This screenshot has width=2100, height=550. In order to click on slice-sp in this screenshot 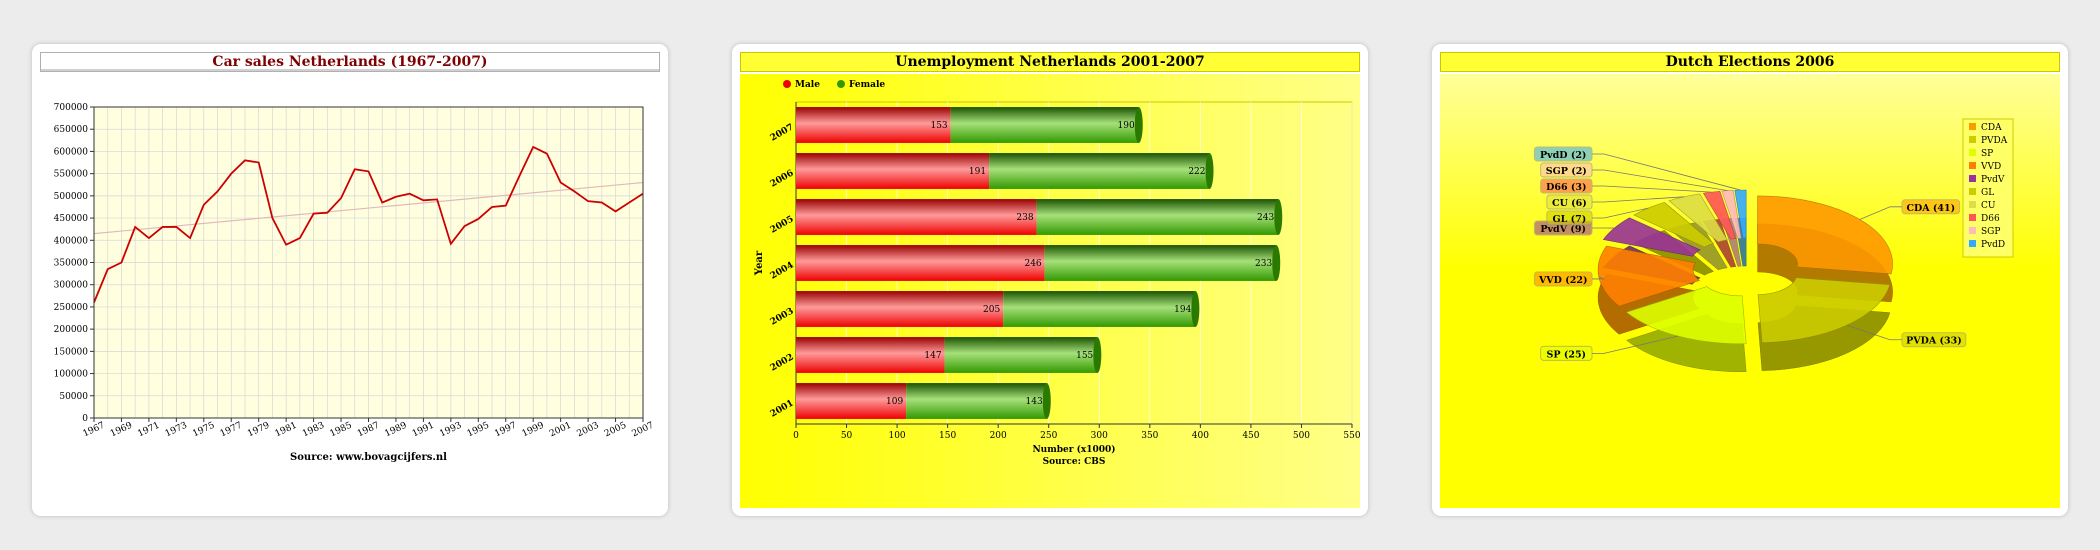, I will do `click(1686, 315)`.